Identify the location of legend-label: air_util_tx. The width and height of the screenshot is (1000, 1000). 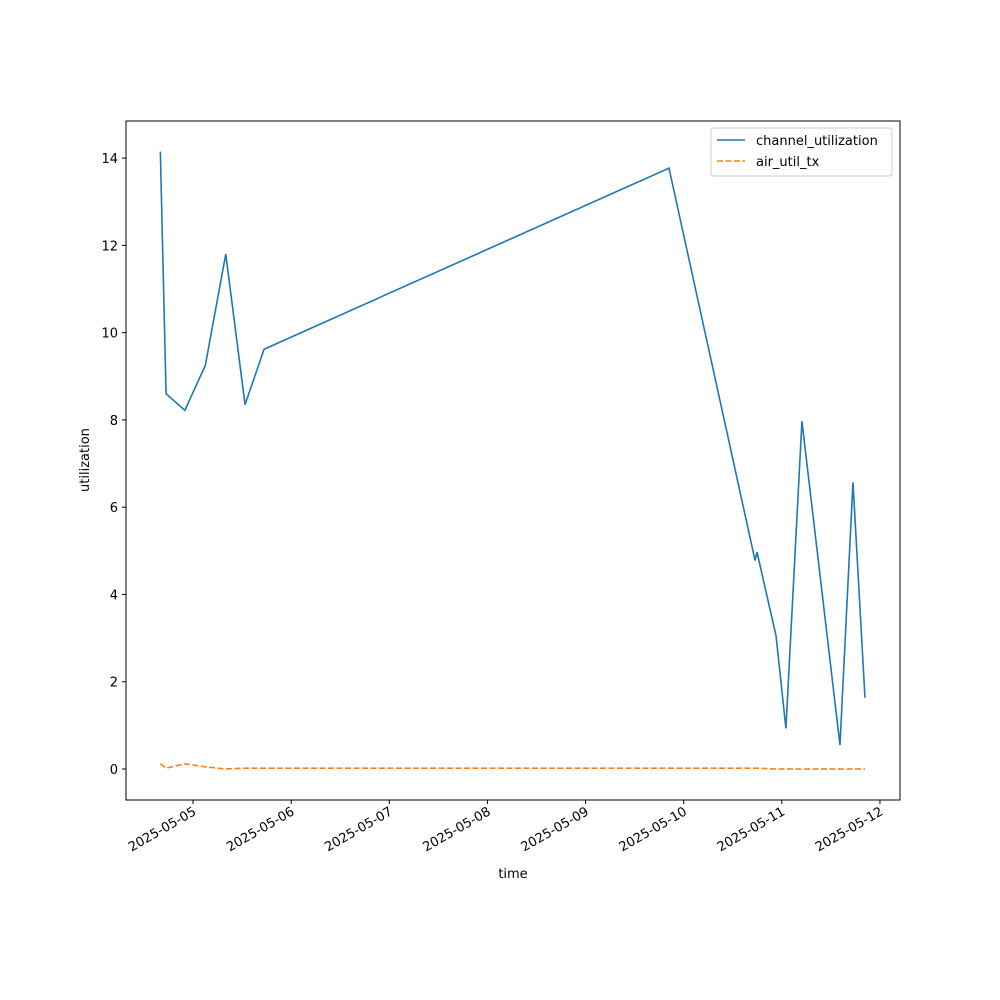
(788, 162).